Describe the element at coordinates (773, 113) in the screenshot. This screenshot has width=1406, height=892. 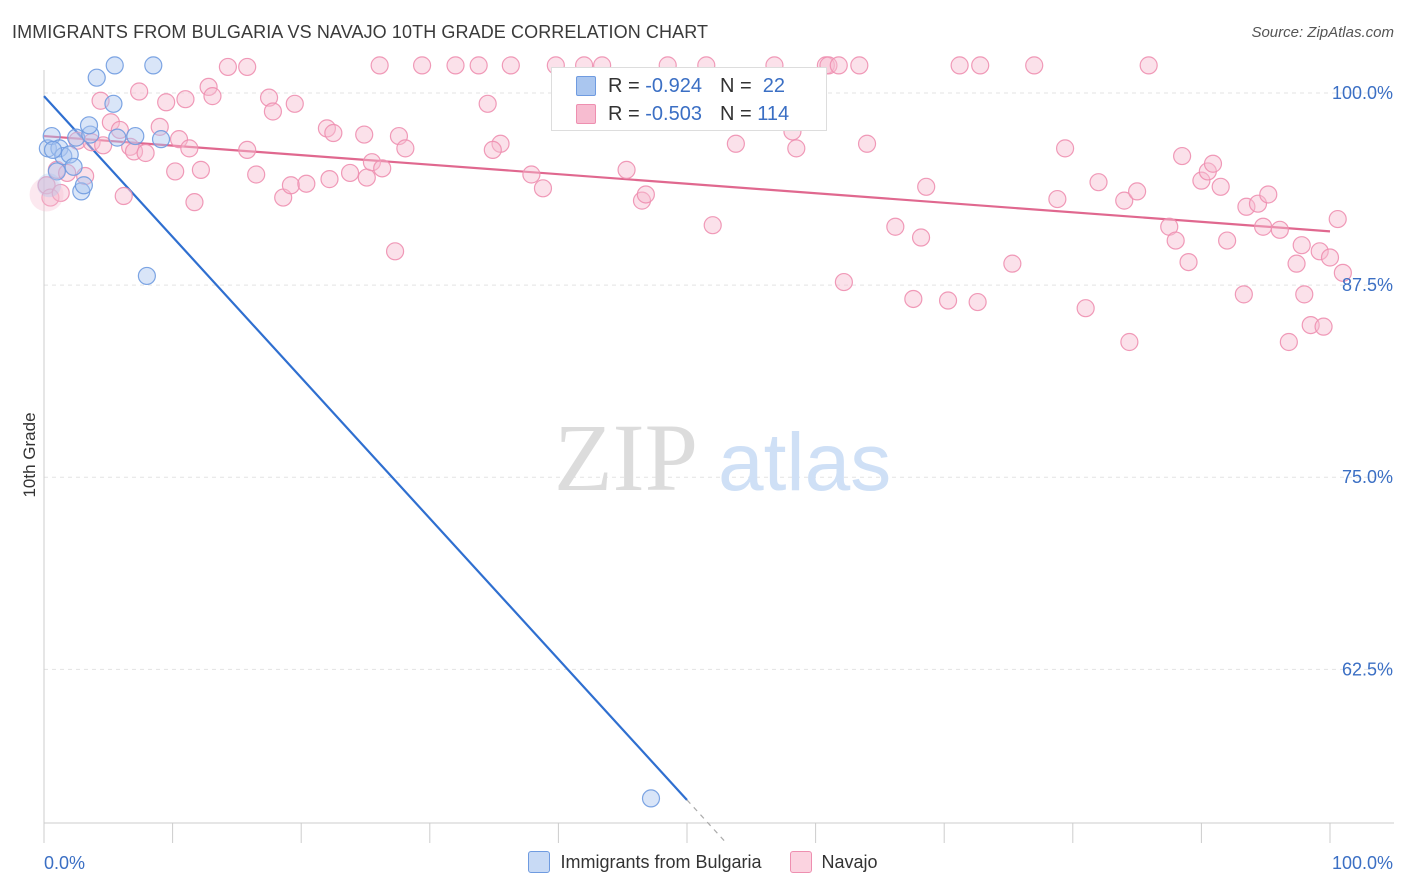
I see `n-value: 114` at that location.